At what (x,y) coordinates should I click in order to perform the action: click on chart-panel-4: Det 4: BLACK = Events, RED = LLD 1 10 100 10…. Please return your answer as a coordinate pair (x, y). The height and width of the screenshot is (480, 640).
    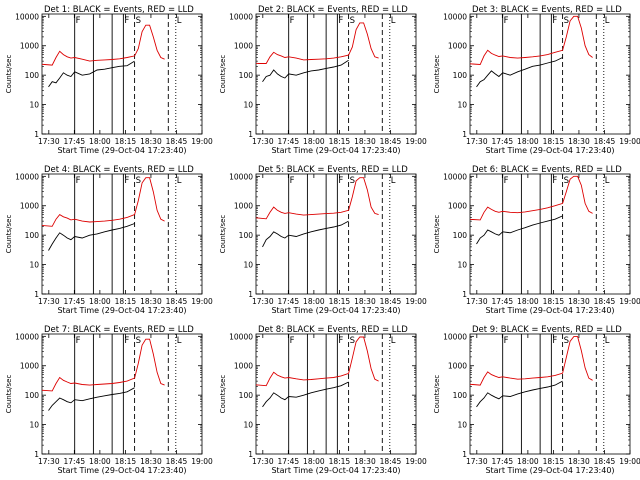
    Looking at the image, I should click on (109, 240).